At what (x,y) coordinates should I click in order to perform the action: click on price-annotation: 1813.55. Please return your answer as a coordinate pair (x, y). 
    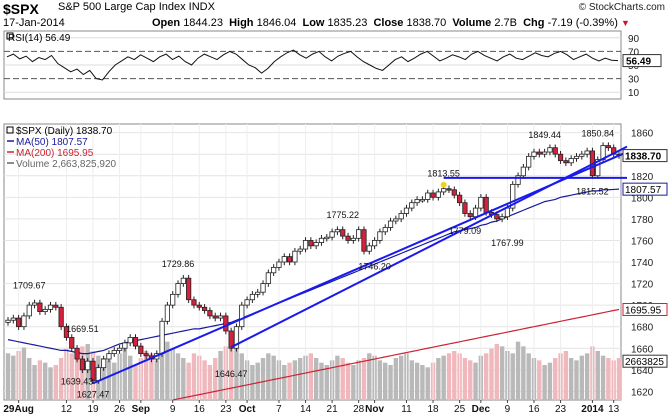
    Looking at the image, I should click on (443, 174).